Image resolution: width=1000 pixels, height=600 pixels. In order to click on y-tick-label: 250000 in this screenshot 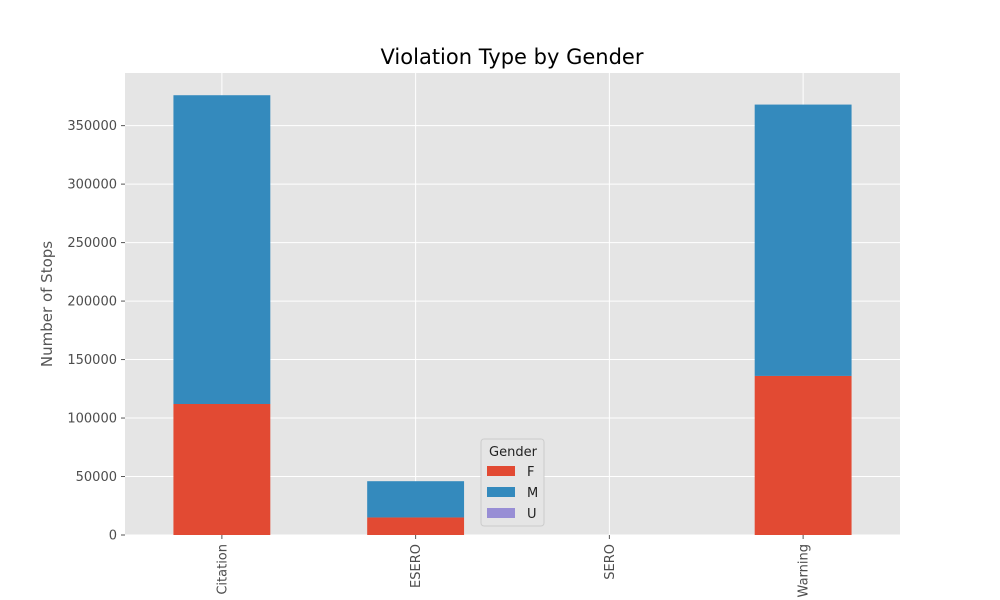, I will do `click(92, 243)`.